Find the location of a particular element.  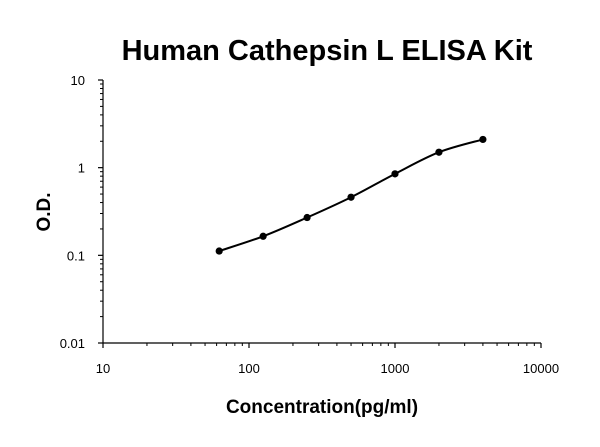

x-tick-label: 10000 is located at coordinates (541, 368).